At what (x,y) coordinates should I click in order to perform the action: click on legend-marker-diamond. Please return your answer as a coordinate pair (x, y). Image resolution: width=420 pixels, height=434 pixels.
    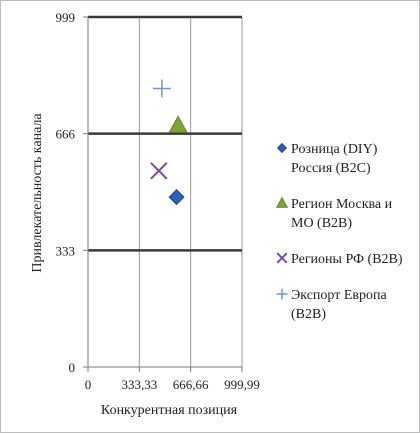
    Looking at the image, I should click on (282, 148).